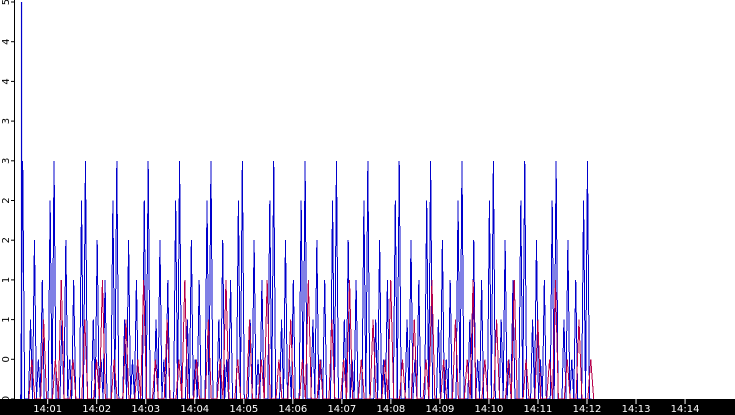 This screenshot has width=735, height=415. Describe the element at coordinates (292, 409) in the screenshot. I see `x-tick-label: 14:06` at that location.